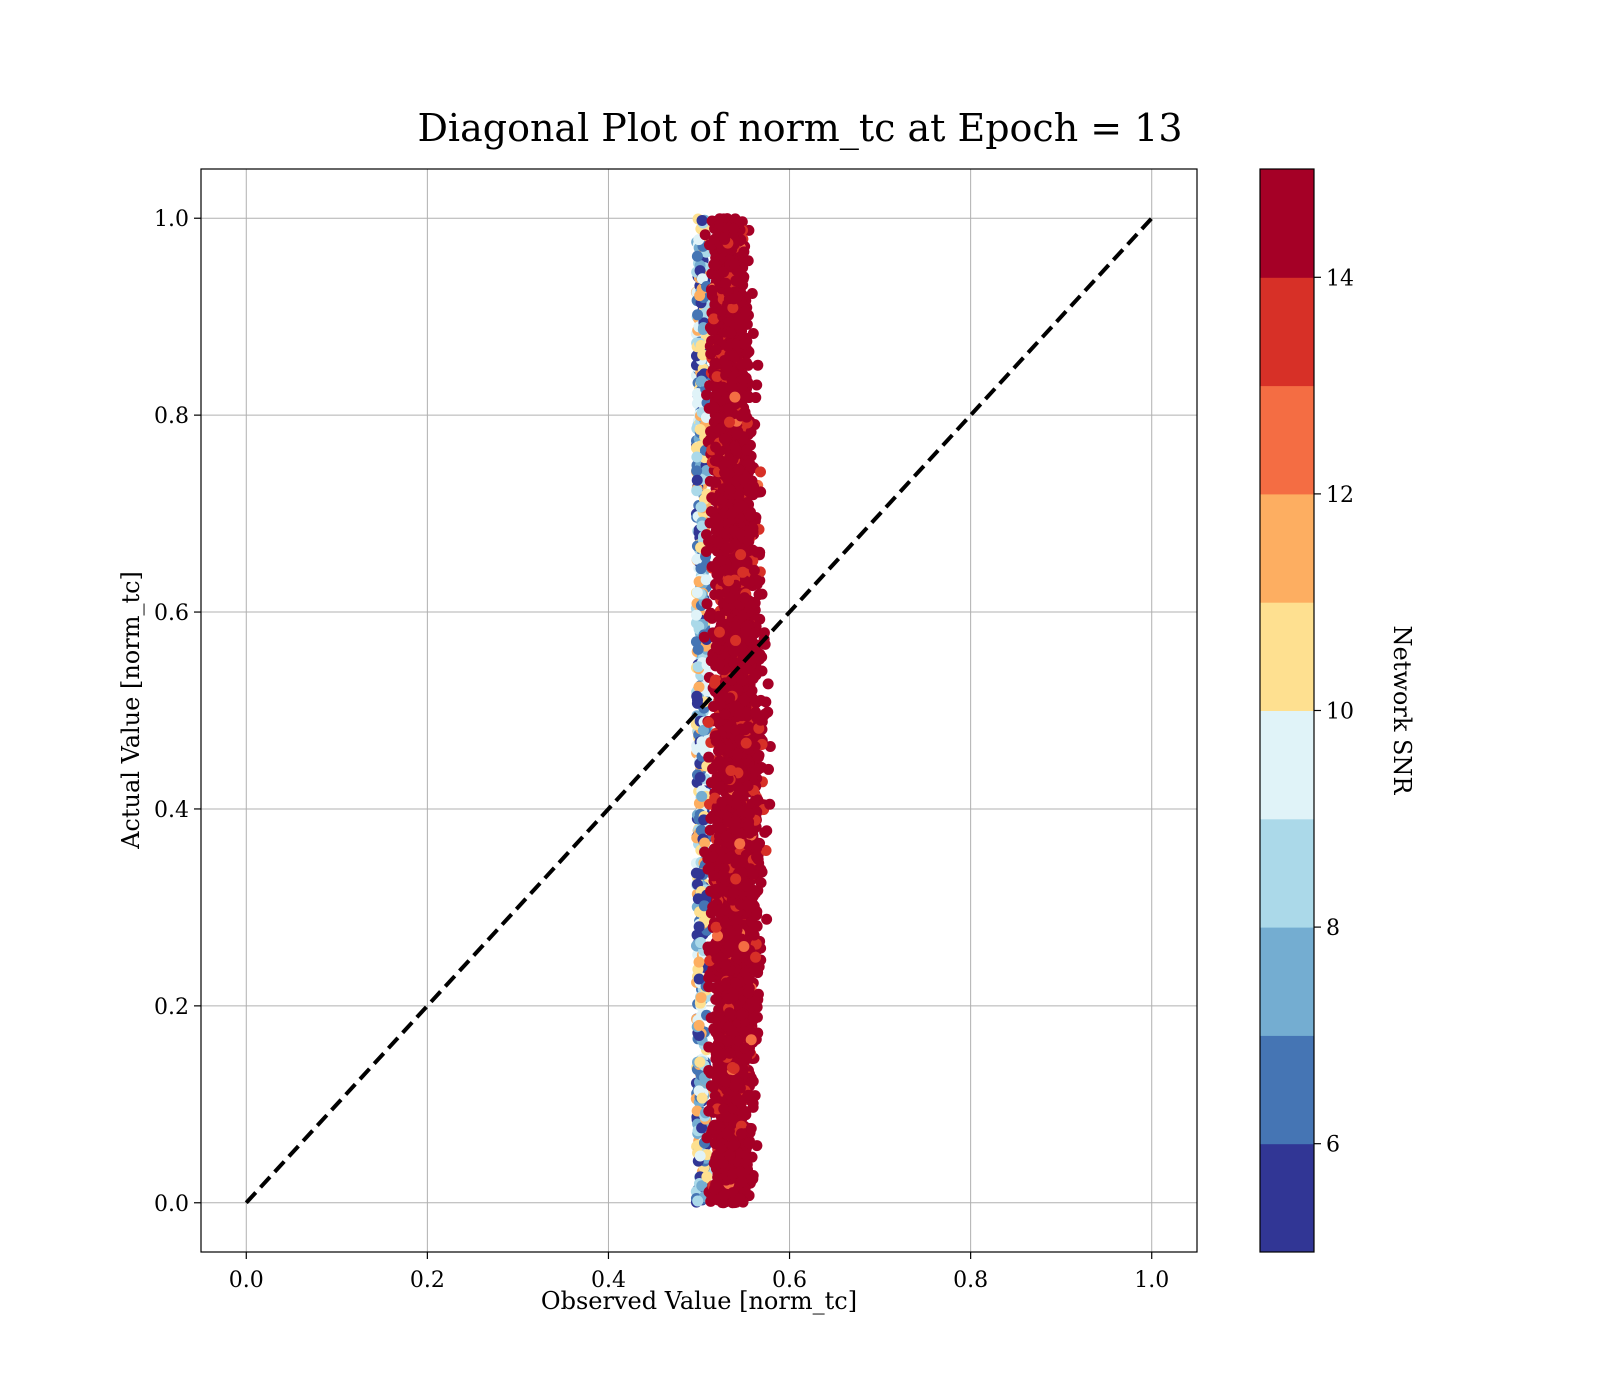  I want to click on colorbar, so click(1287, 711).